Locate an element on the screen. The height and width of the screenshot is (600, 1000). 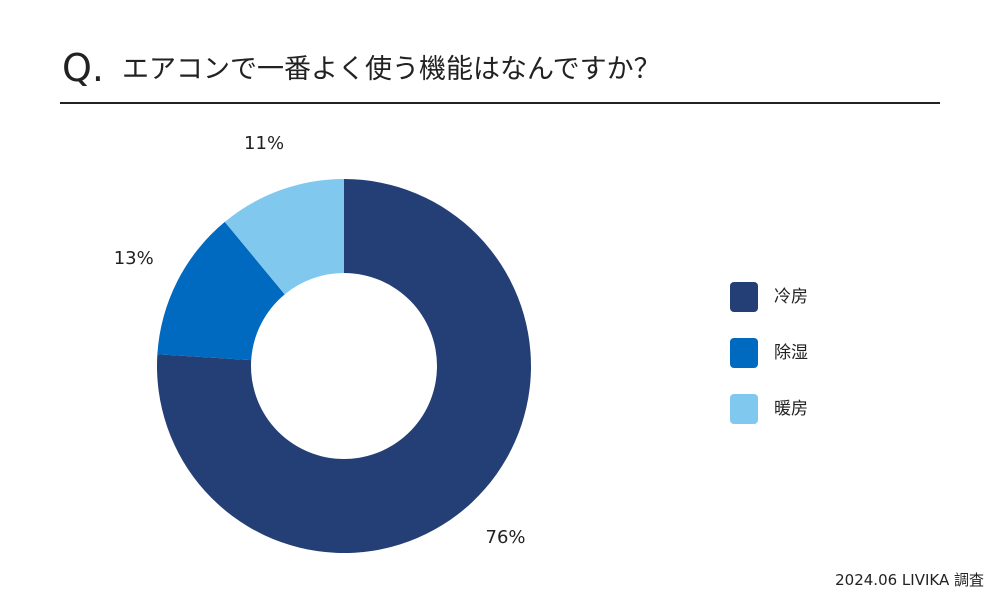
data-label-dehumidify: 13% is located at coordinates (134, 258).